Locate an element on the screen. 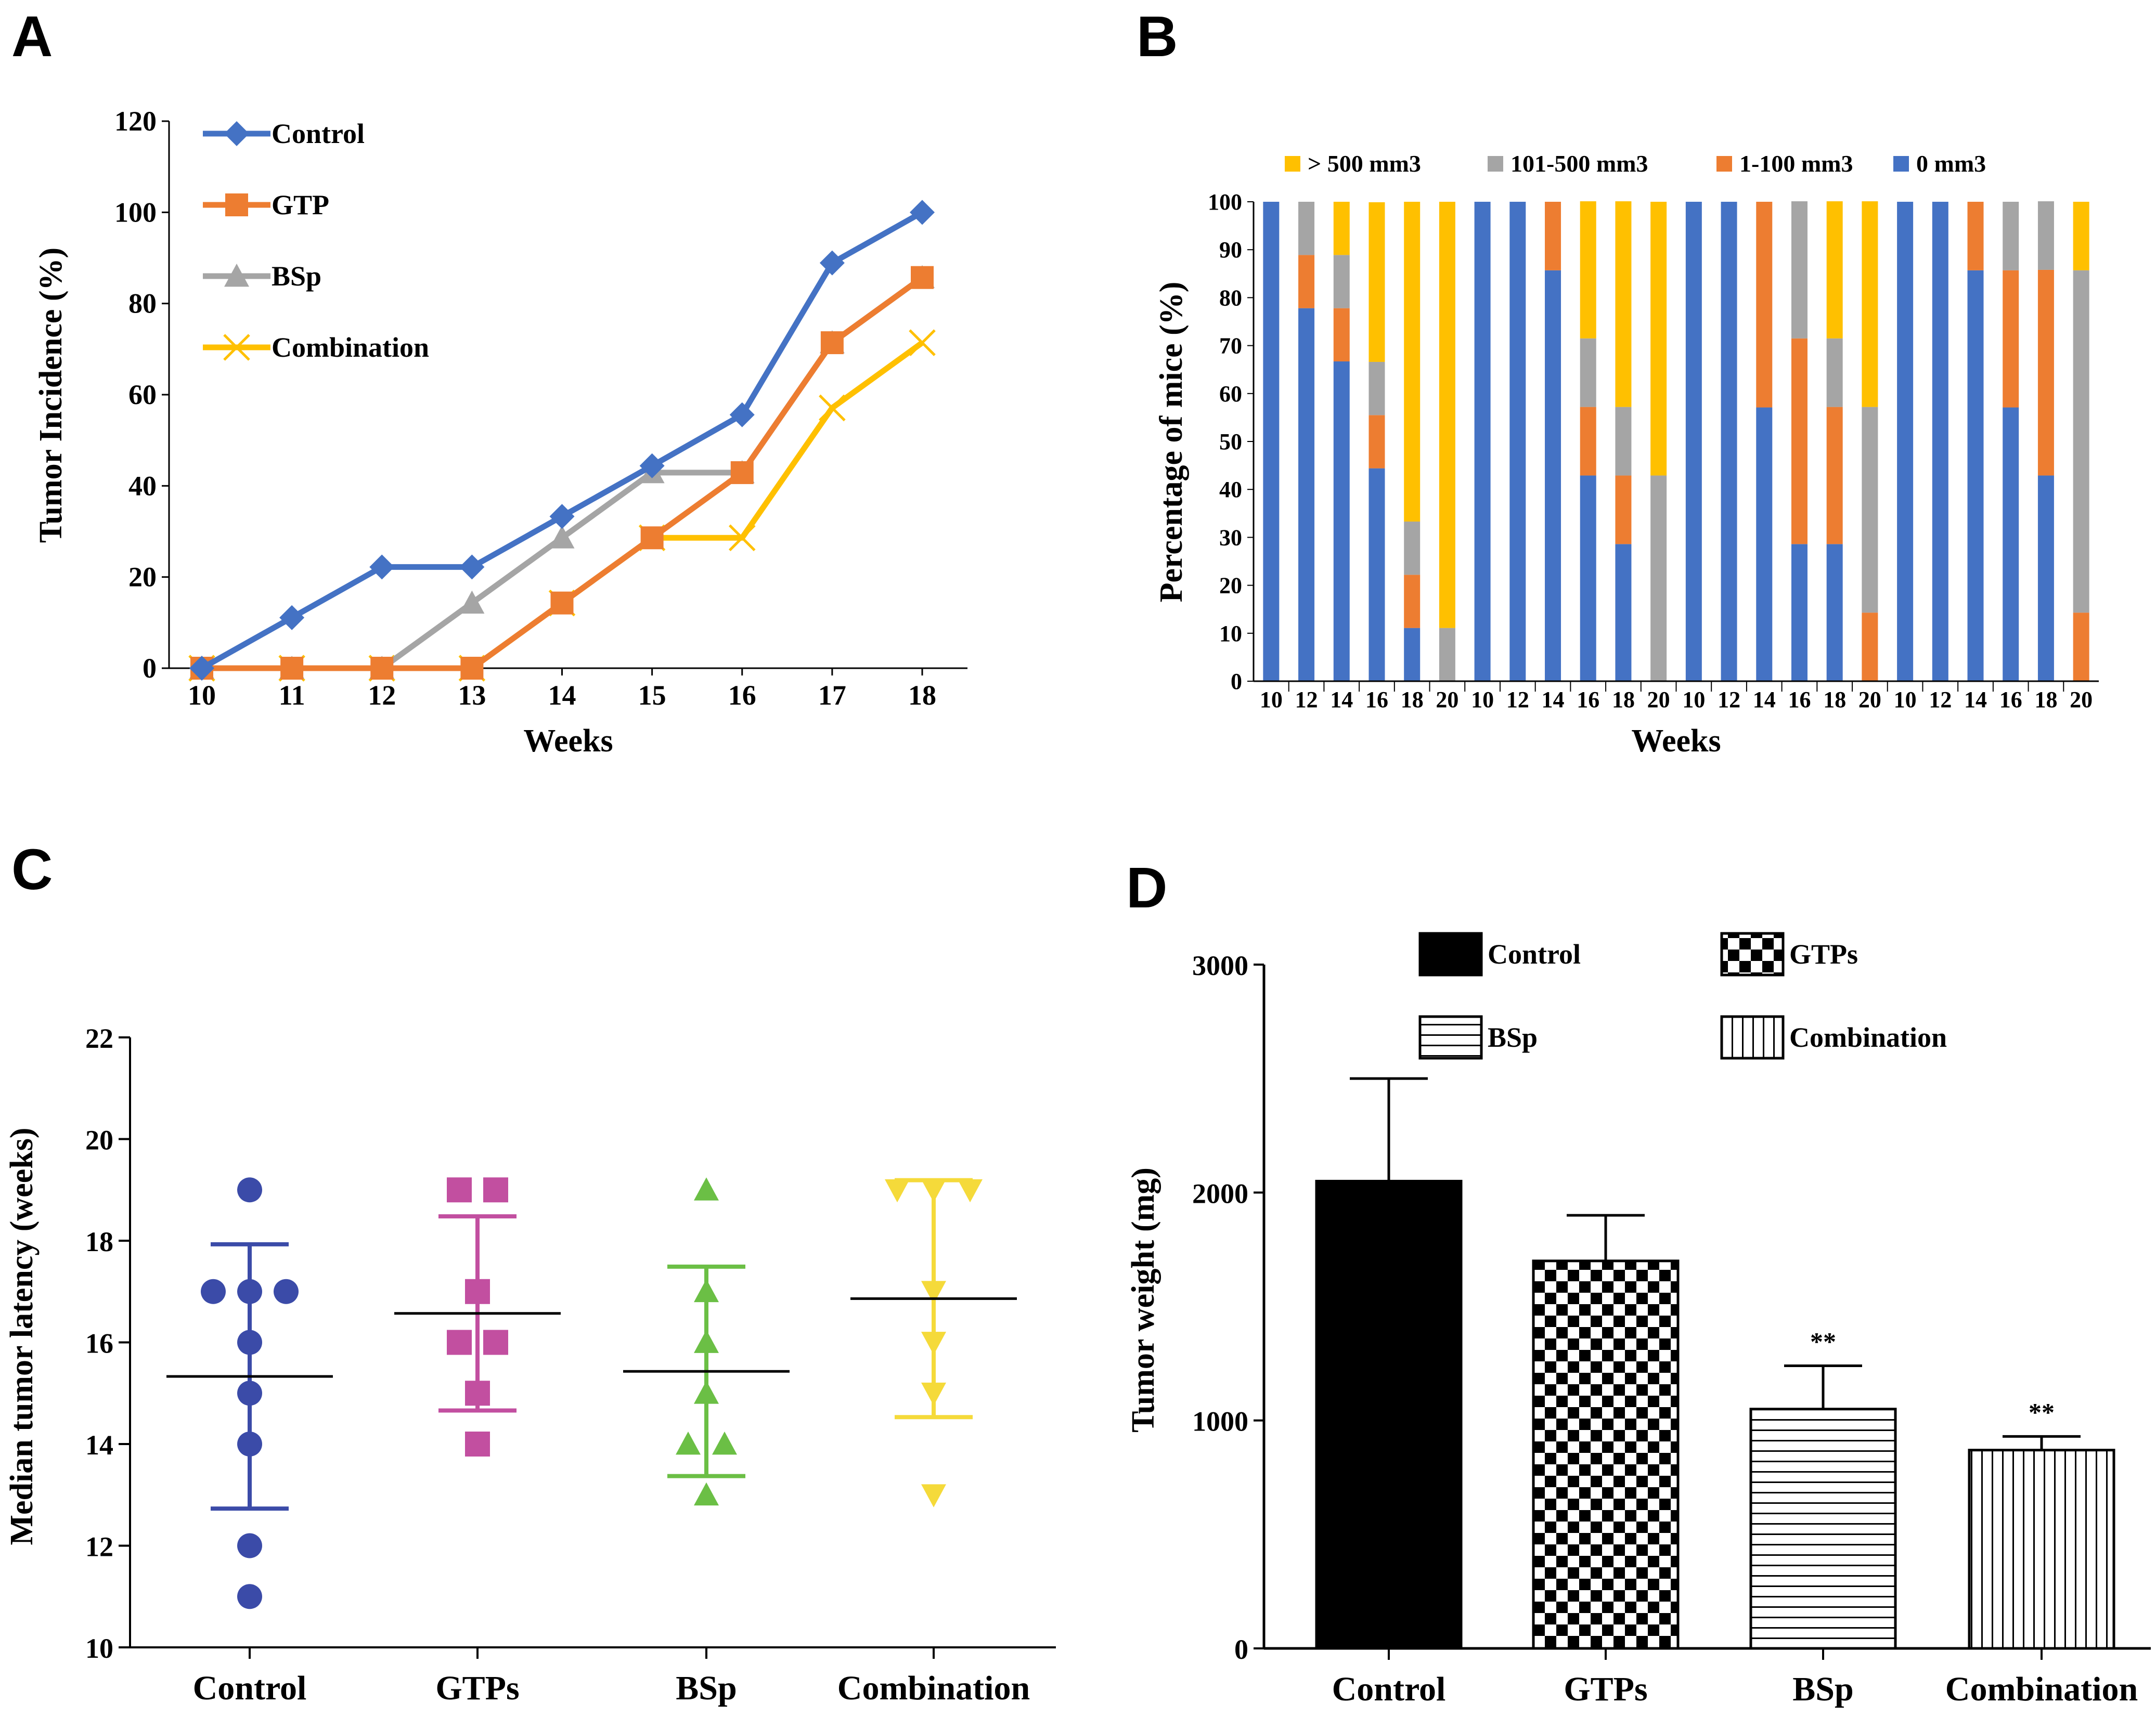 This screenshot has width=2156, height=1729. x-tick-label: Combination is located at coordinates (2042, 1689).